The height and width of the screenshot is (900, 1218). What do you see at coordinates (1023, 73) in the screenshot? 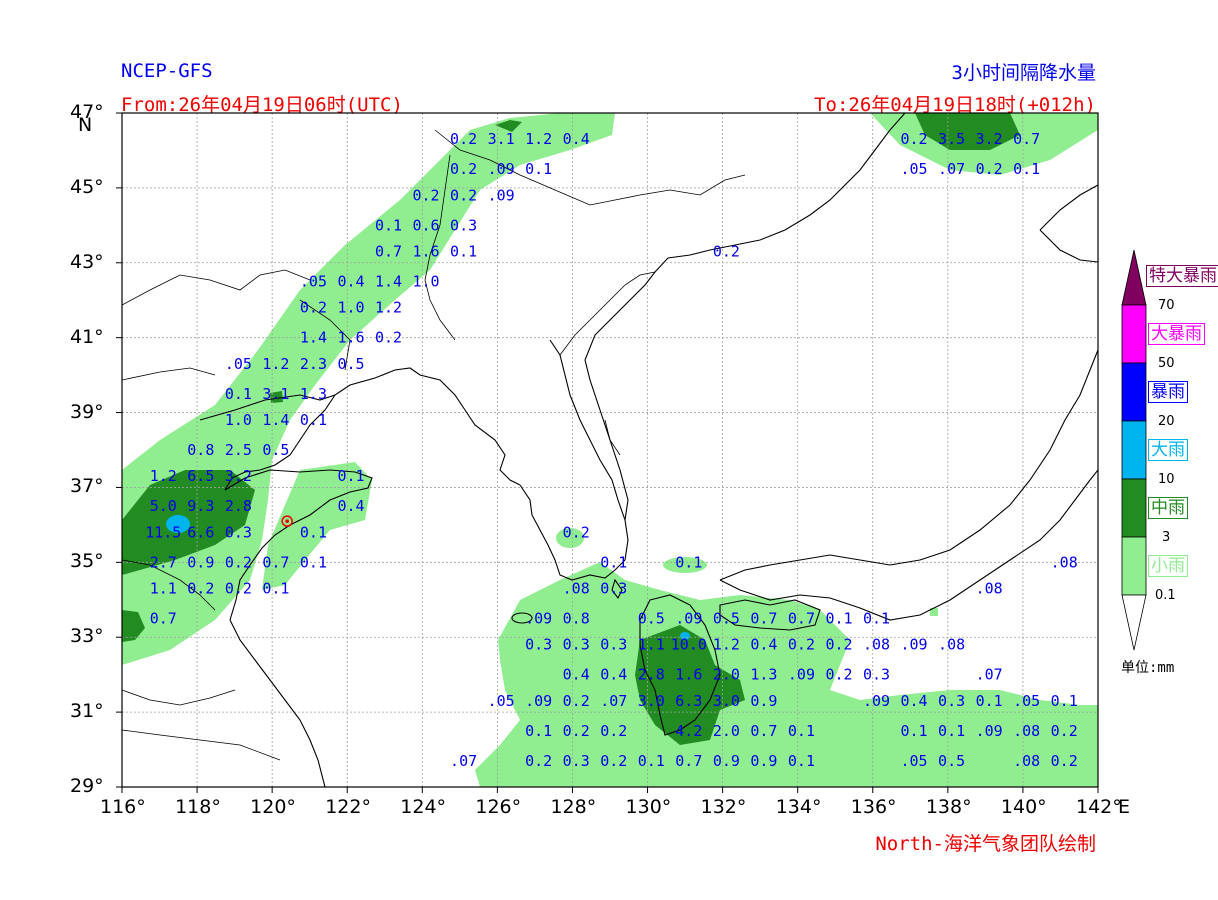
I see `map-title: 3小时间隔降水量` at bounding box center [1023, 73].